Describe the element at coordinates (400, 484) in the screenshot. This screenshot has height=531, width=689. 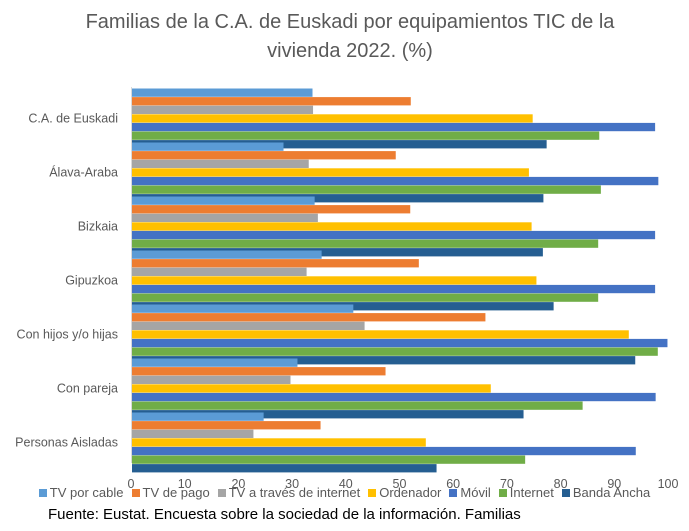
I see `x-tick-label: 50` at that location.